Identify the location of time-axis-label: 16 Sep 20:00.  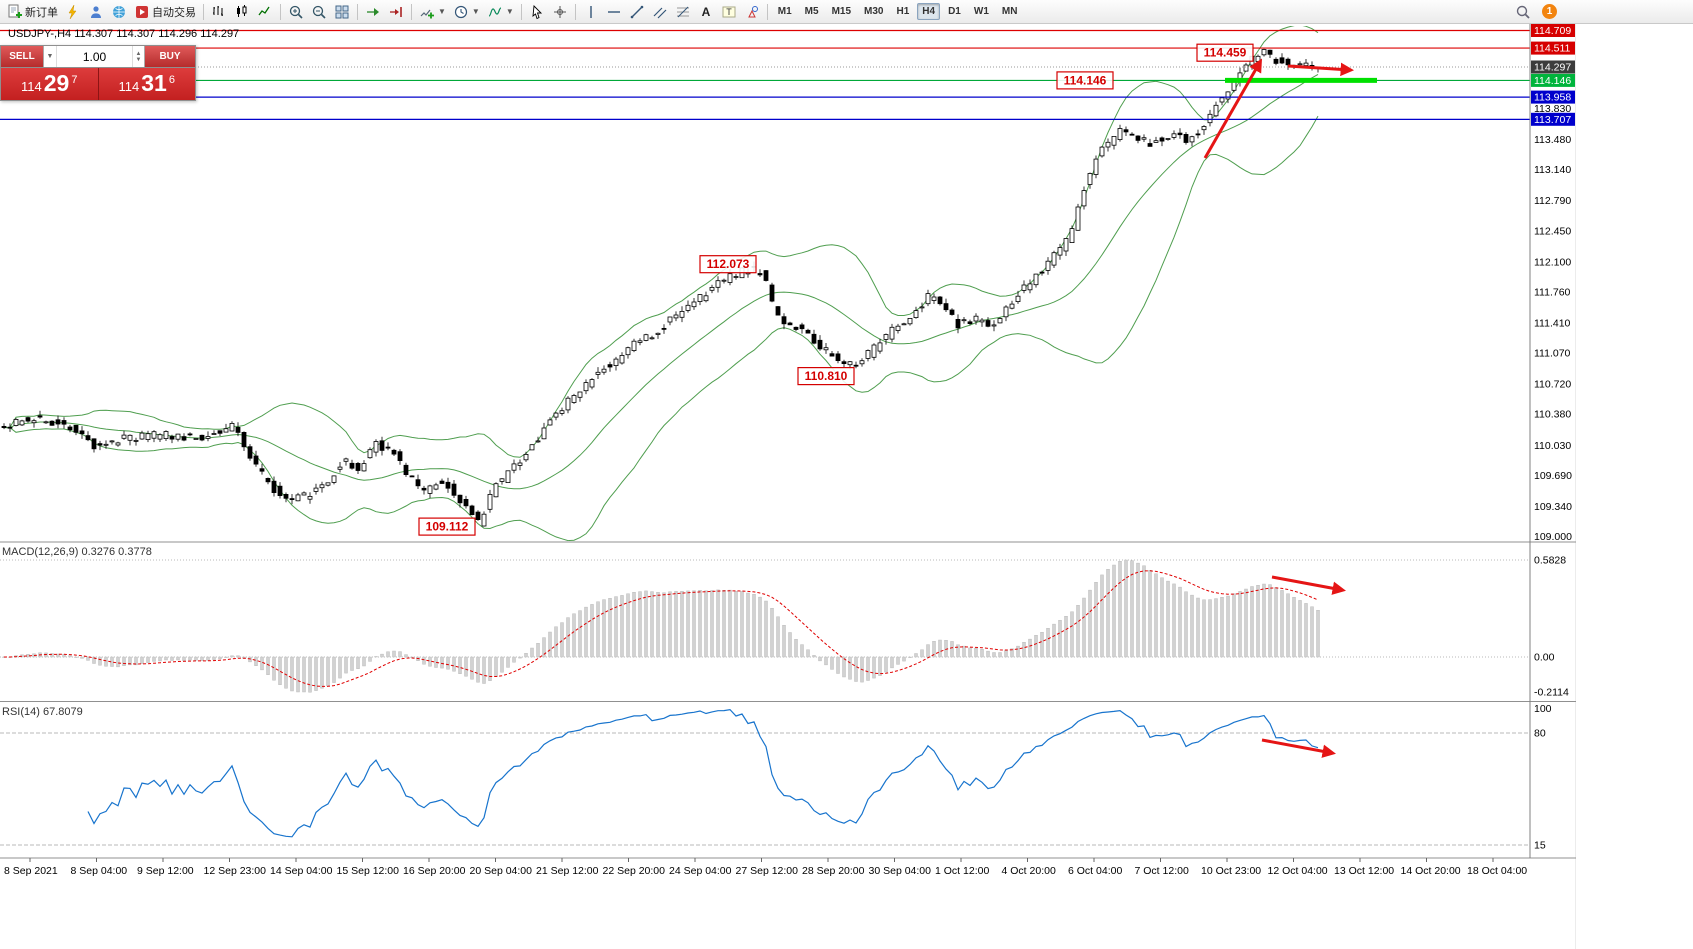
(434, 871).